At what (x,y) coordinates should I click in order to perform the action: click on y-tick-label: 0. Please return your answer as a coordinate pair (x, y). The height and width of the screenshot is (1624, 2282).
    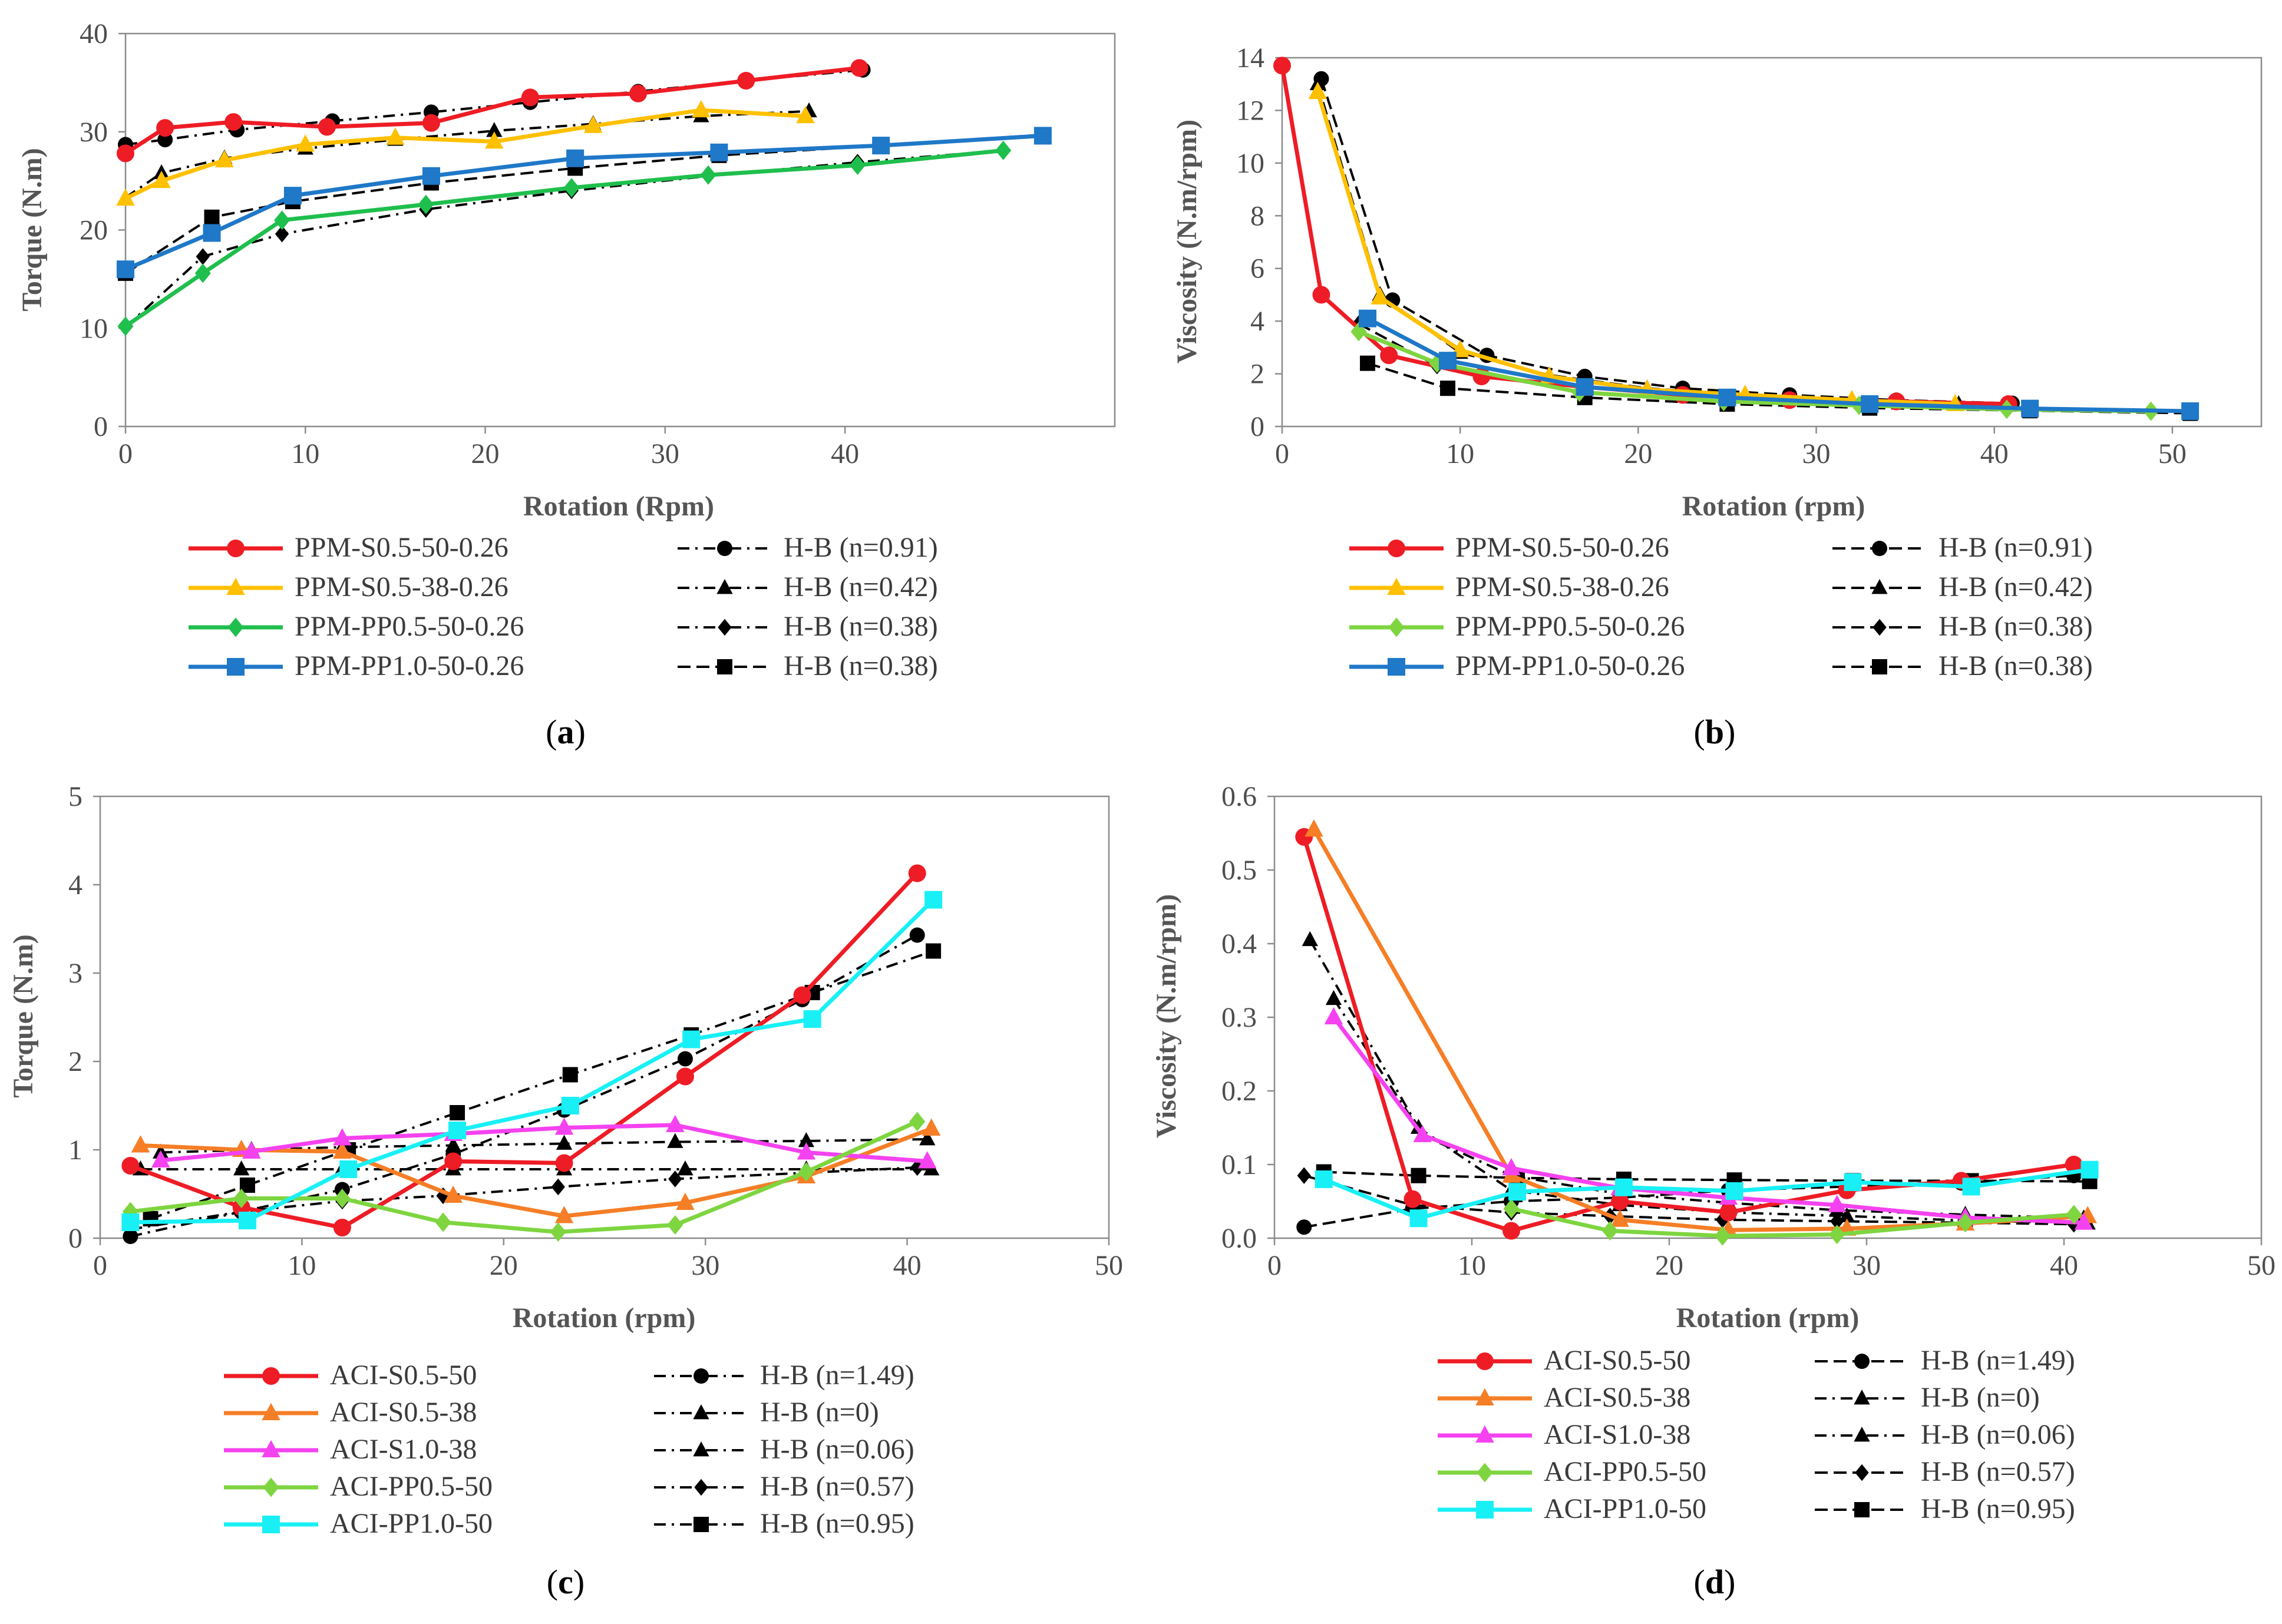
    Looking at the image, I should click on (75, 1238).